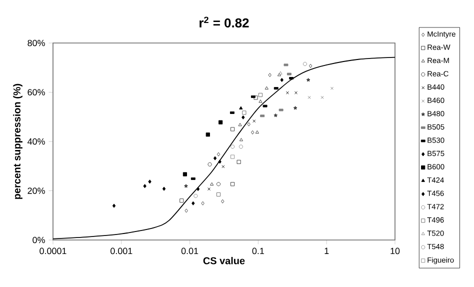  I want to click on y-tick-label: 80%, so click(36, 43).